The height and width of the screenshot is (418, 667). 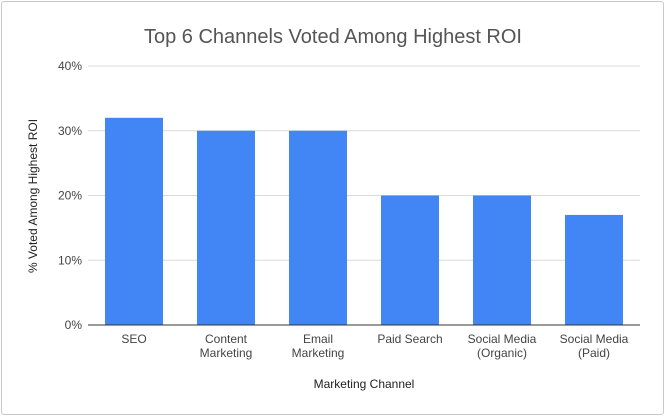 I want to click on x-tick-label: Content Marketing, so click(x=226, y=346).